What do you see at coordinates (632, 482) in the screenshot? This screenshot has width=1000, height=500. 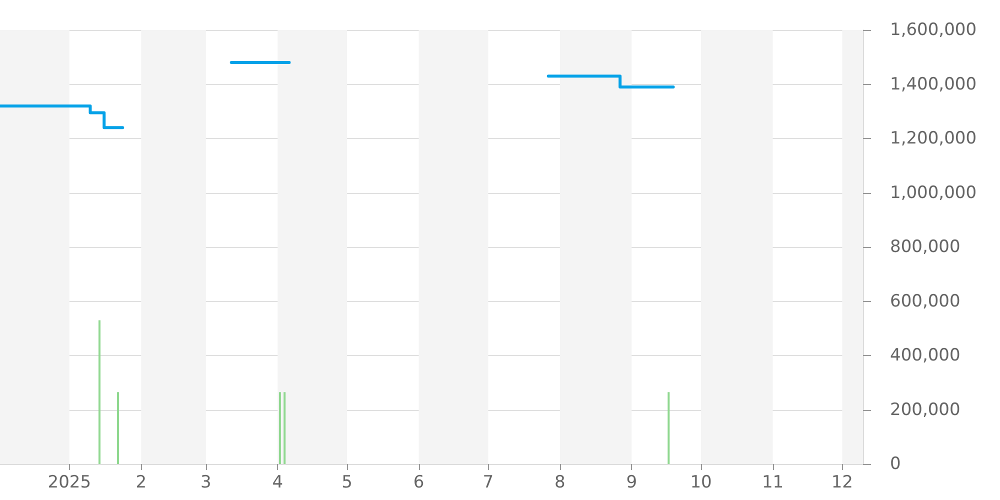 I see `x-tick-label: 9` at bounding box center [632, 482].